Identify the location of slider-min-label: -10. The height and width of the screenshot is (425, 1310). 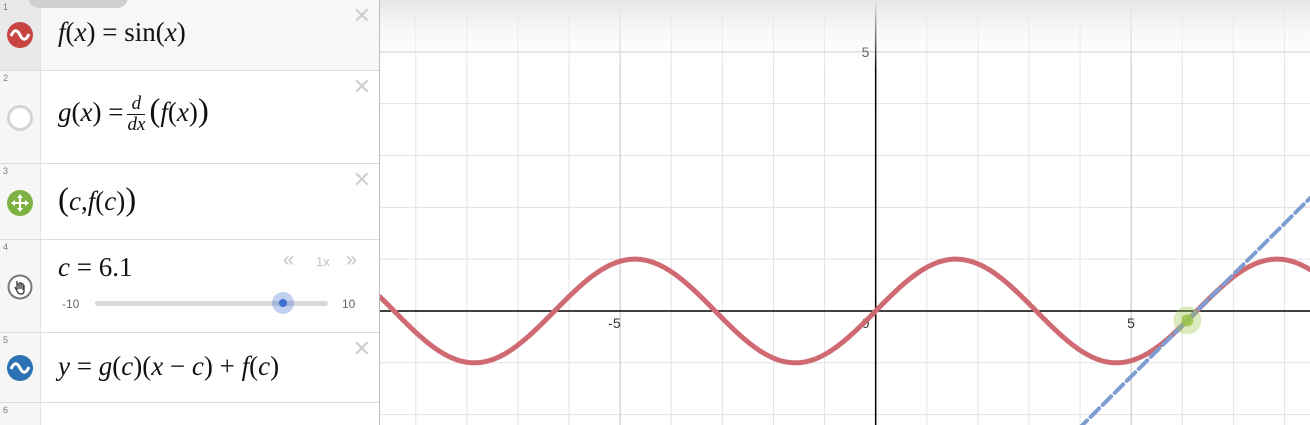
(71, 304).